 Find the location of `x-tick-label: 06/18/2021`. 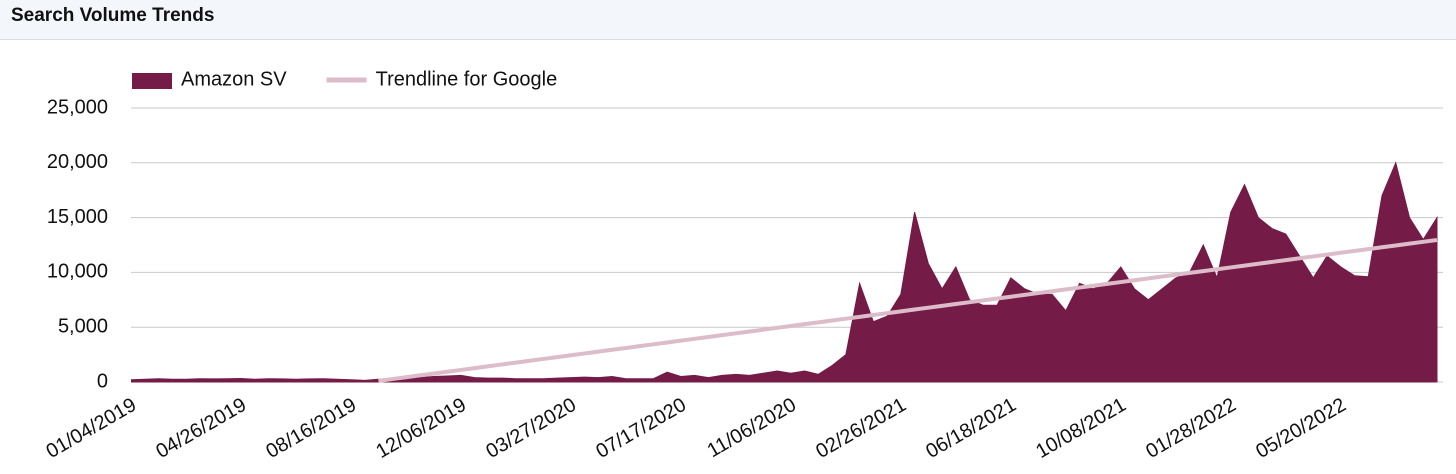

x-tick-label: 06/18/2021 is located at coordinates (971, 428).